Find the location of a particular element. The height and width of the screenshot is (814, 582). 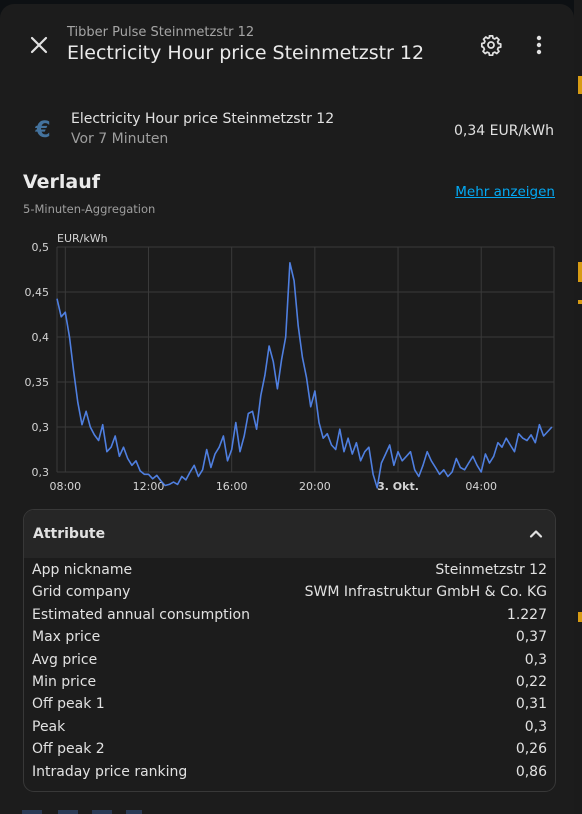

chevron-up-icon is located at coordinates (536, 534).